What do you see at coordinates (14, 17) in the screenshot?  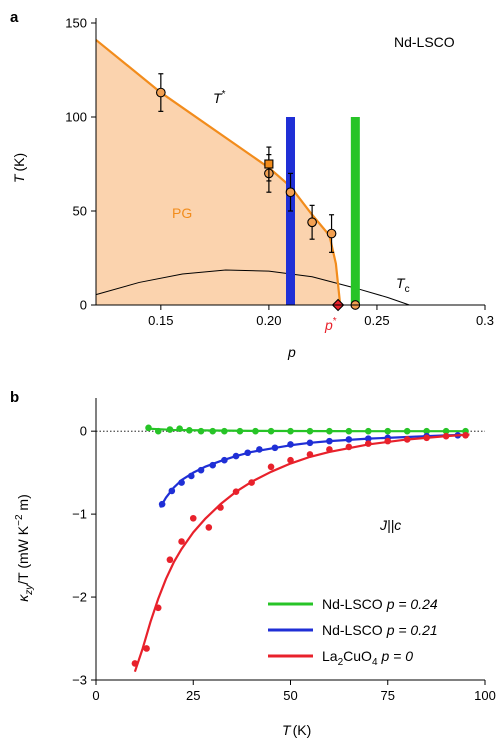 I see `panel-a-letter: a` at bounding box center [14, 17].